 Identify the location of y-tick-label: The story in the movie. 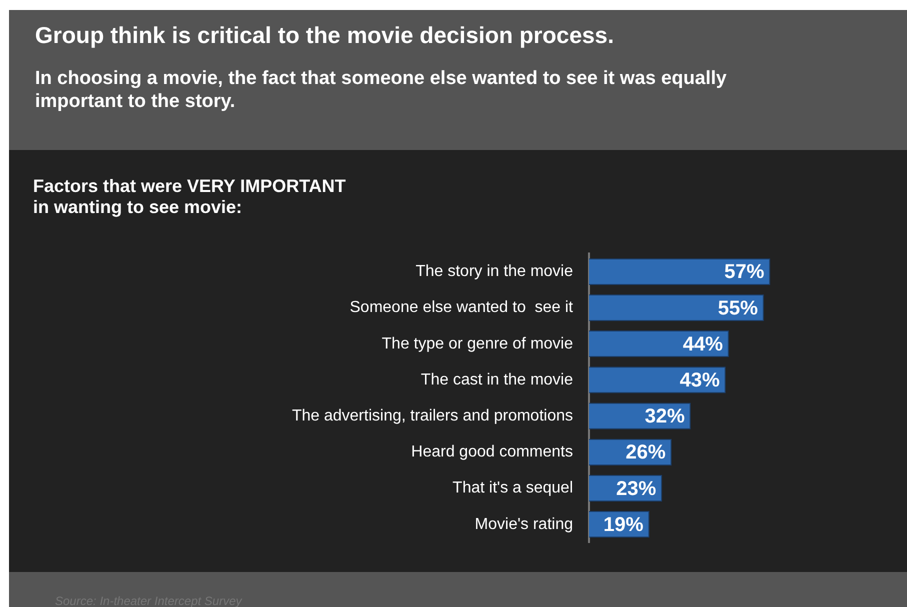
(495, 271).